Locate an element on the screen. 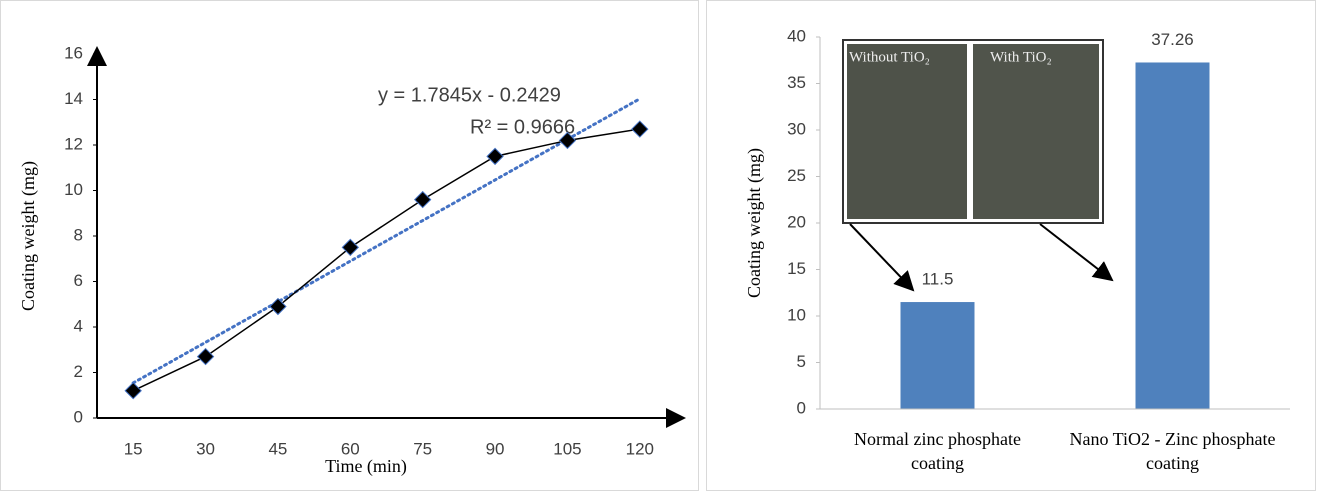 This screenshot has height=491, width=1317. inset-label: With TiO₂ is located at coordinates (1021, 57).